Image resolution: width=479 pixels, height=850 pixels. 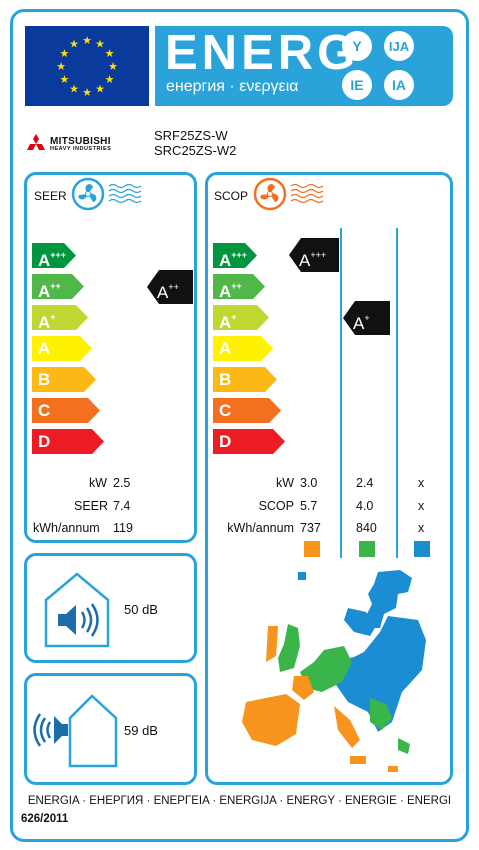 I want to click on kwh-value: 119, so click(x=123, y=528).